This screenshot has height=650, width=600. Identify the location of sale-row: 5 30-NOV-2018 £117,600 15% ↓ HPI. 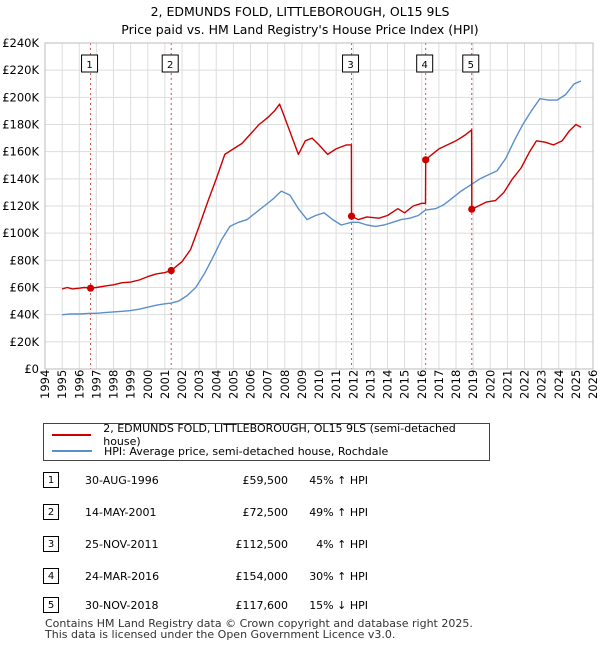
(253, 607).